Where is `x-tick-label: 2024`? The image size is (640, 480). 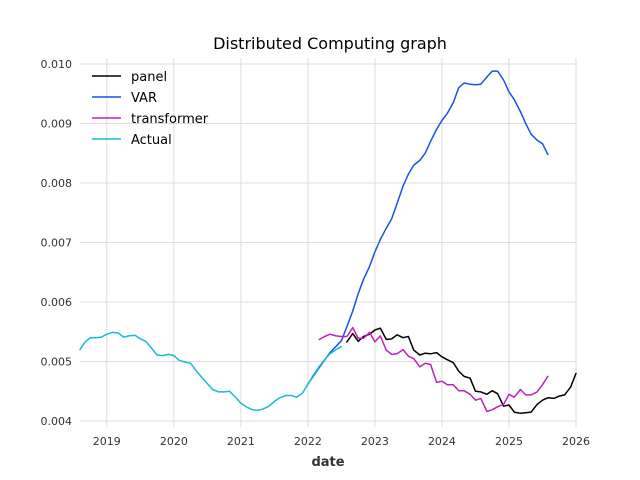
x-tick-label: 2024 is located at coordinates (442, 441).